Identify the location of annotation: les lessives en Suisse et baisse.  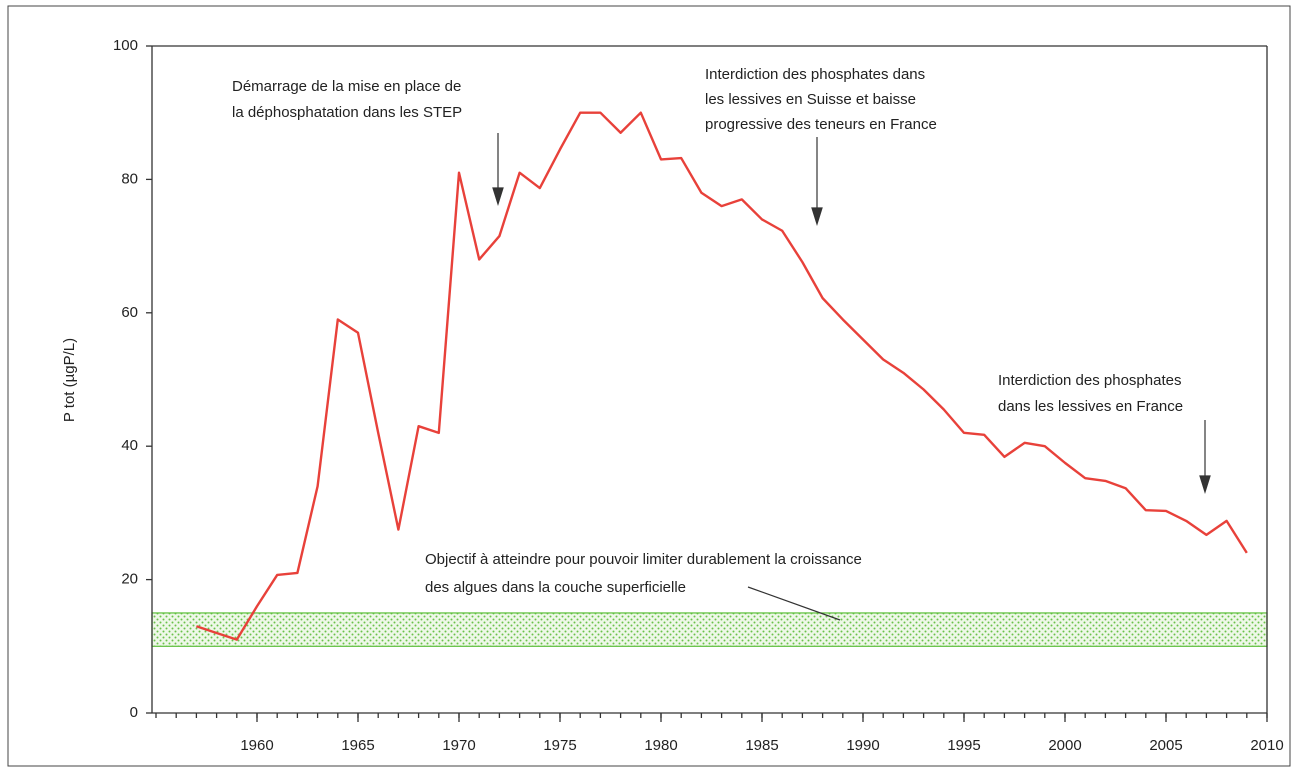
(810, 99).